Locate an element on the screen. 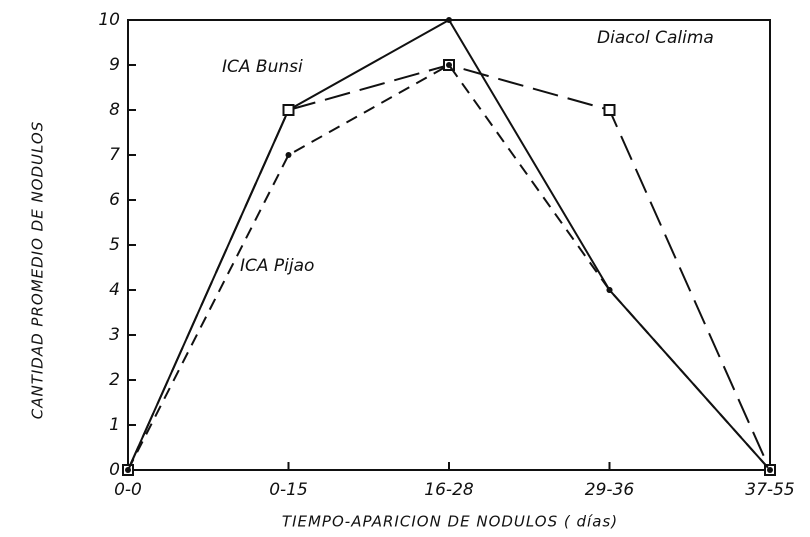  x-tick-label: 0-15 is located at coordinates (288, 490).